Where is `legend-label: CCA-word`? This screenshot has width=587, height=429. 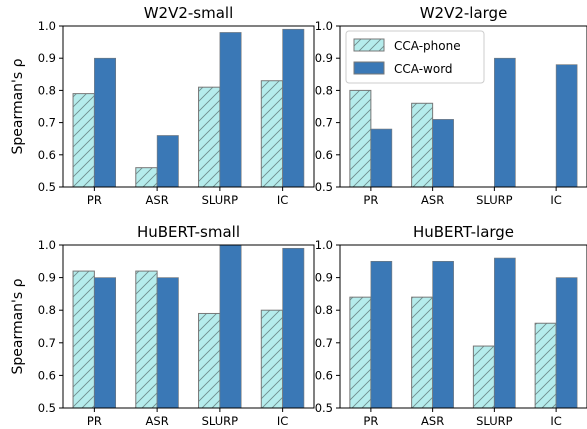 legend-label: CCA-word is located at coordinates (423, 69).